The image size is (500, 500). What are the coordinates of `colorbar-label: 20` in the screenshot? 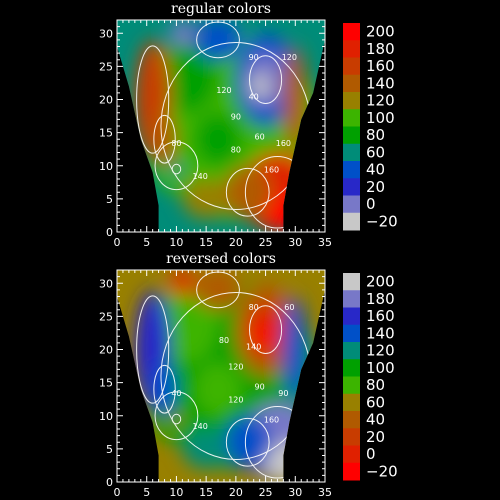 It's located at (375, 187).